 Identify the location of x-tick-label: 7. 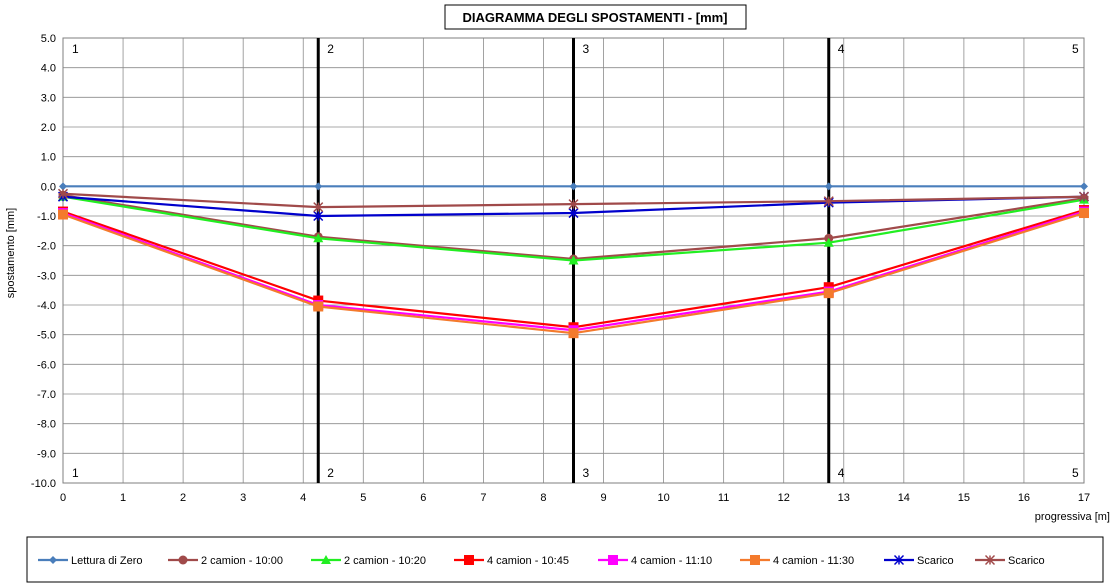
(483, 498).